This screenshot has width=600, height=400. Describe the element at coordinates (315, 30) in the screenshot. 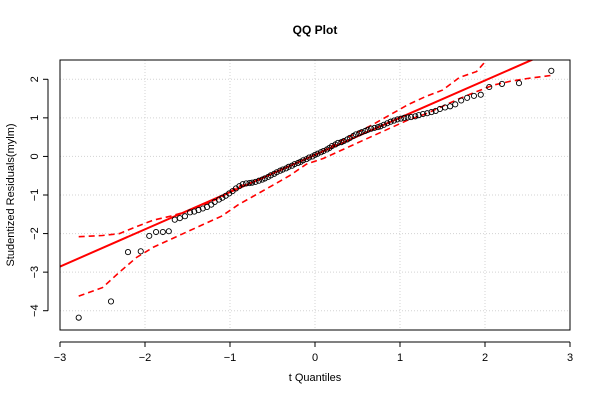

I see `chart-title: QQ Plot` at that location.